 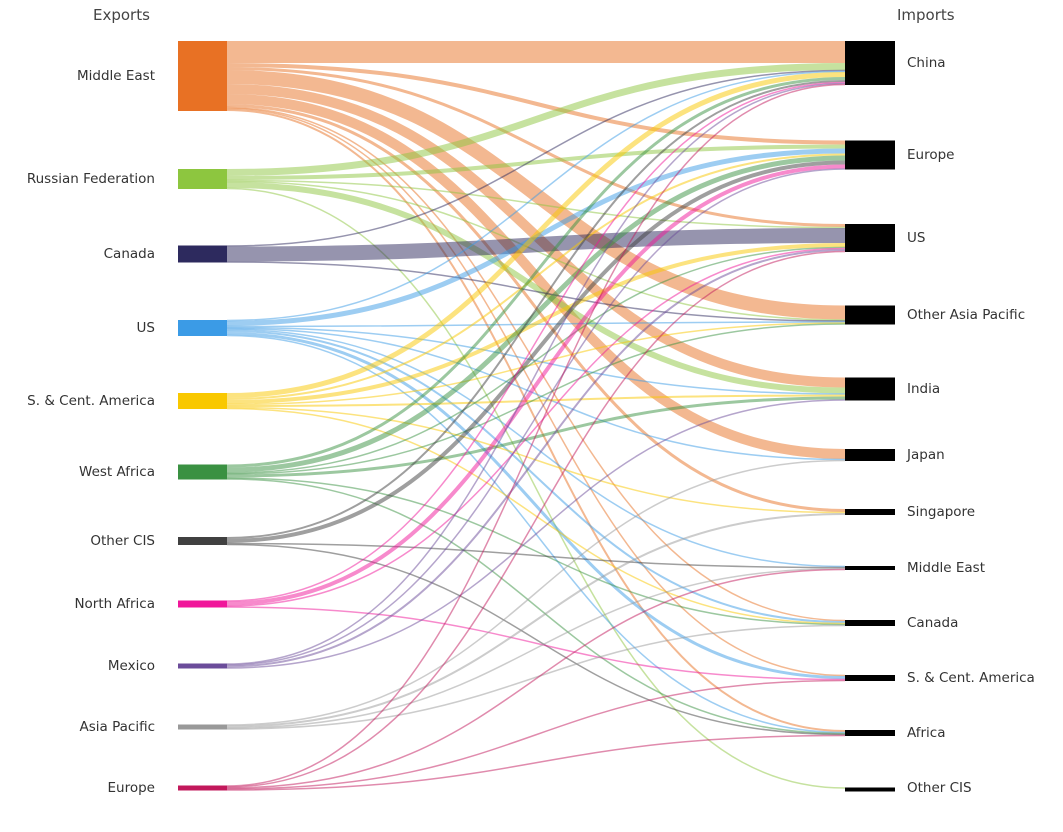 I want to click on target-label: Japan, so click(x=926, y=455).